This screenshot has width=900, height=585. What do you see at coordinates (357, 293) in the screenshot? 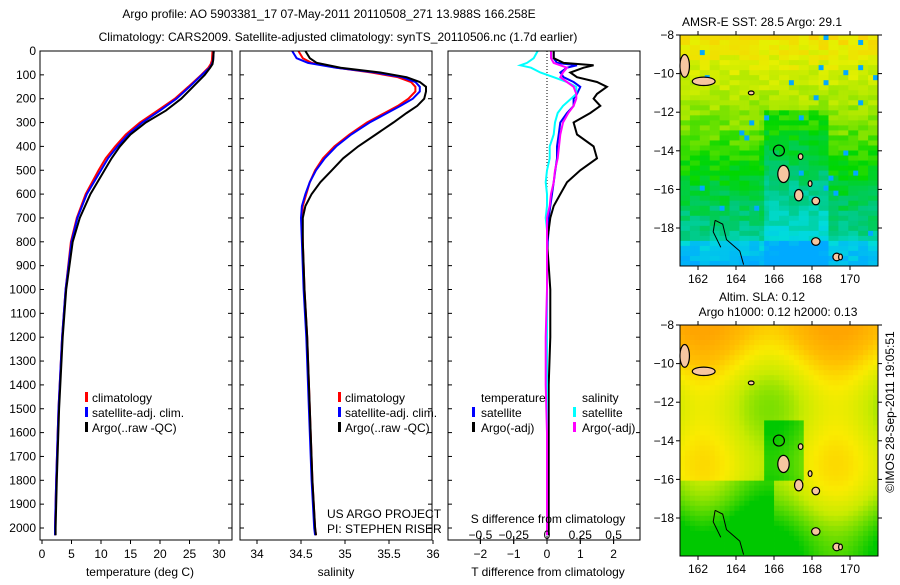
I see `series-line-climatology` at bounding box center [357, 293].